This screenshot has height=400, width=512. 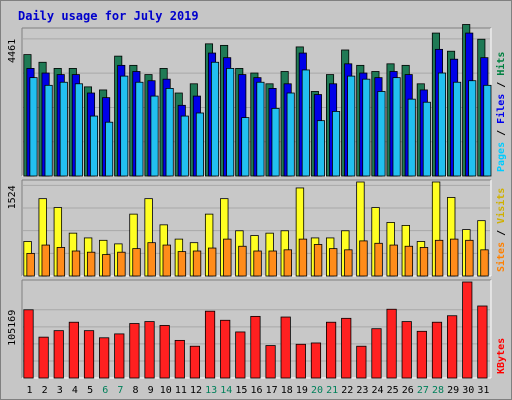 I want to click on panel-legend: Pages / Files / Hits, so click(x=501, y=112).